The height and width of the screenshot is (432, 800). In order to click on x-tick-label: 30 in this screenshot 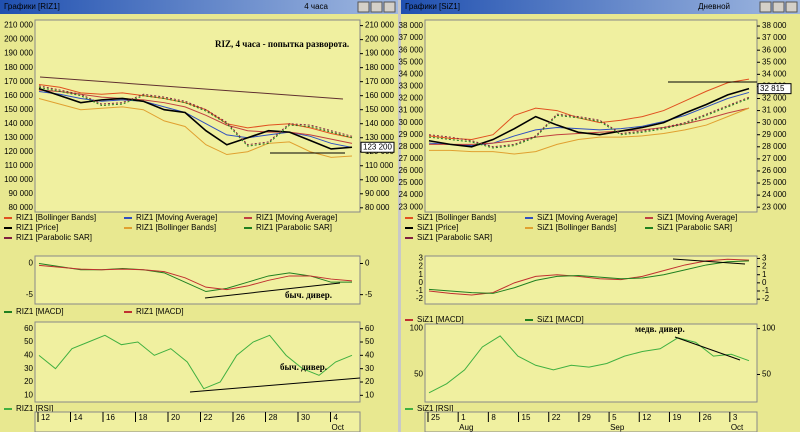, I will do `click(305, 417)`.